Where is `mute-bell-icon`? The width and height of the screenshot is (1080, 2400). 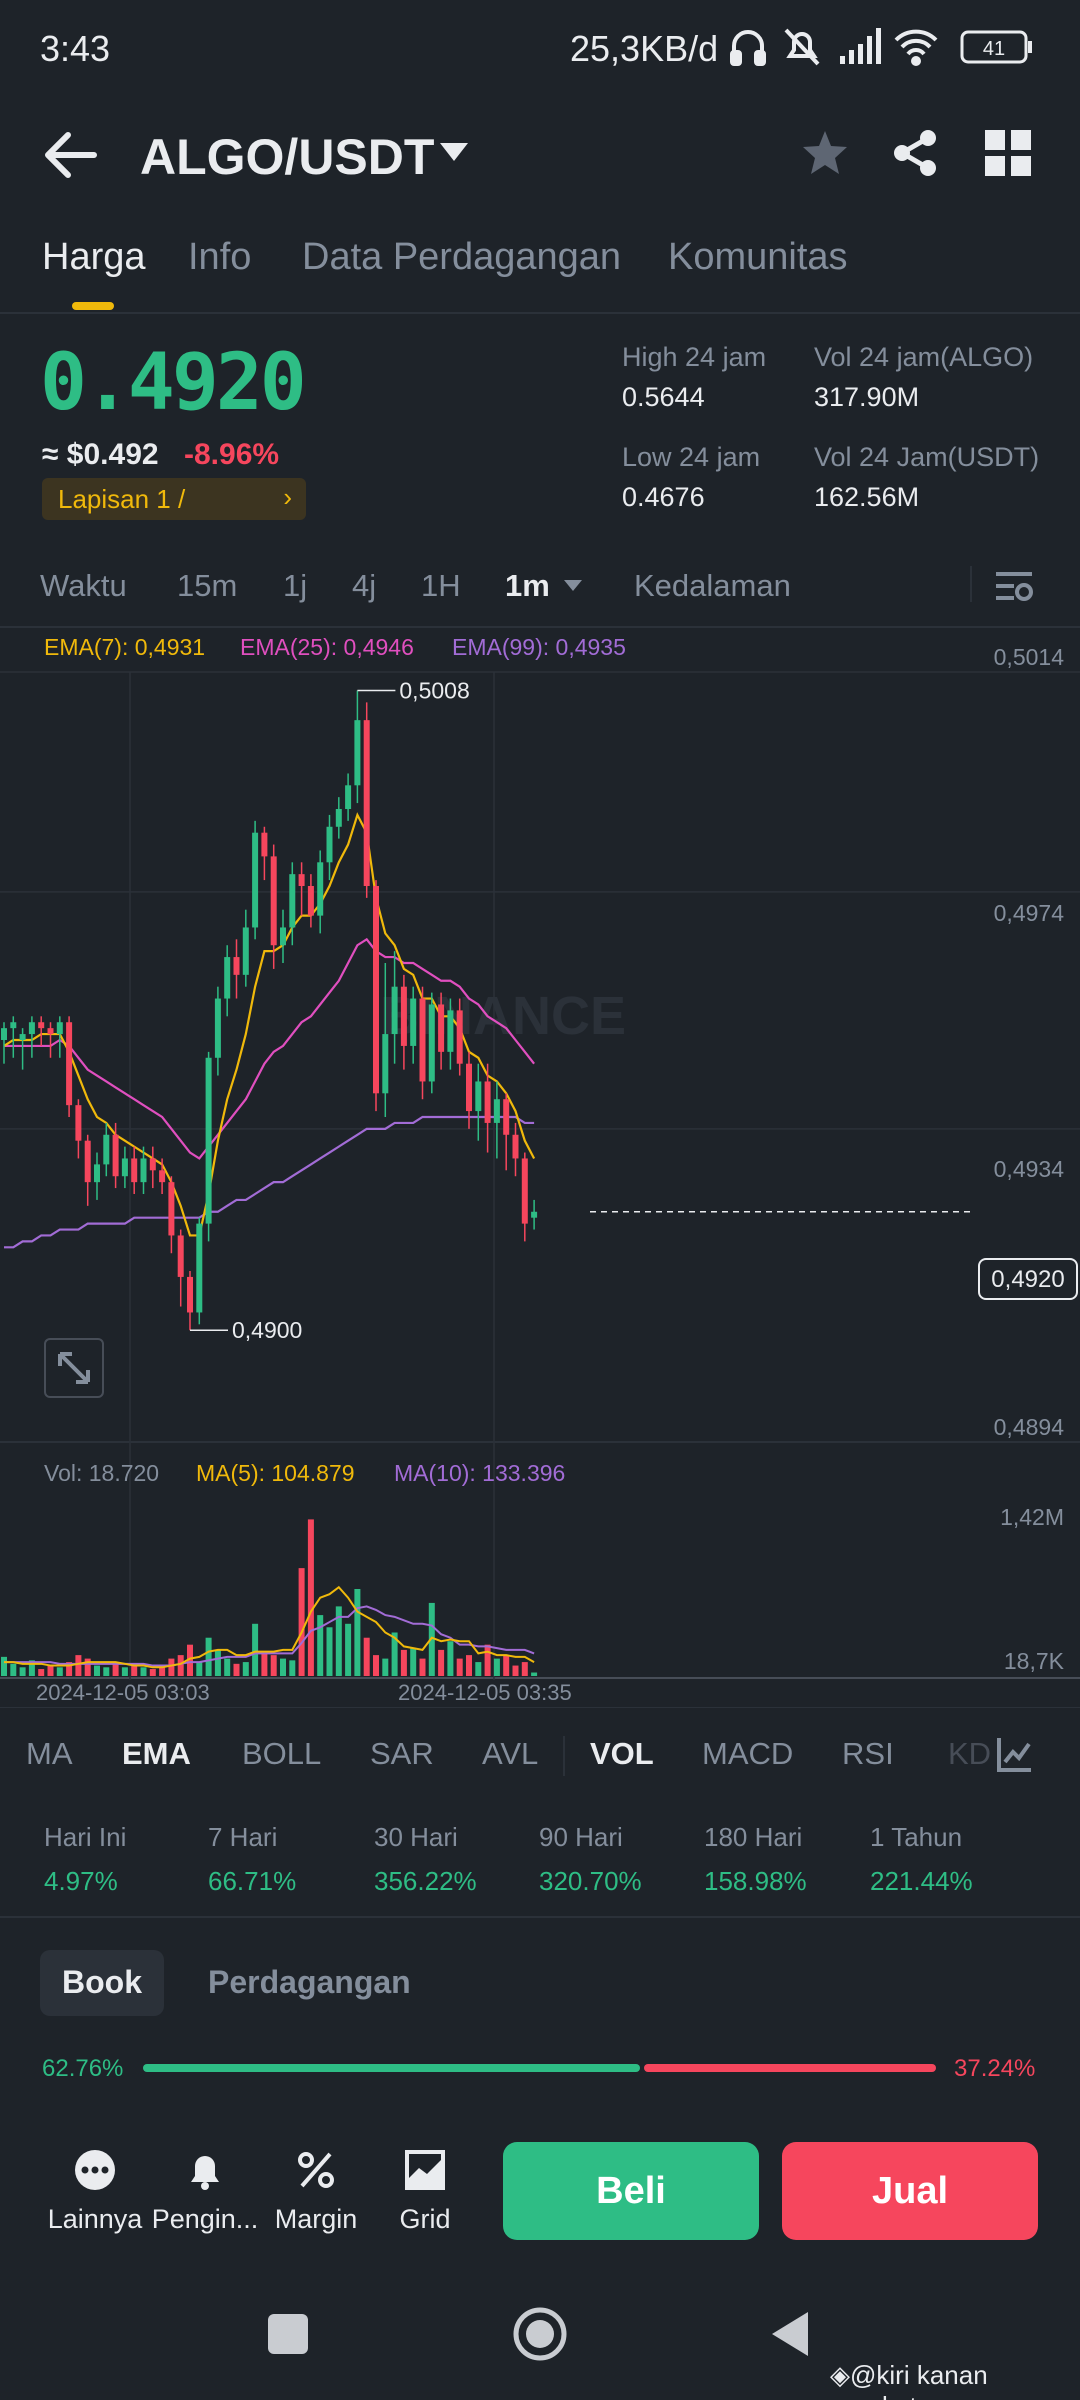
mute-bell-icon is located at coordinates (802, 47).